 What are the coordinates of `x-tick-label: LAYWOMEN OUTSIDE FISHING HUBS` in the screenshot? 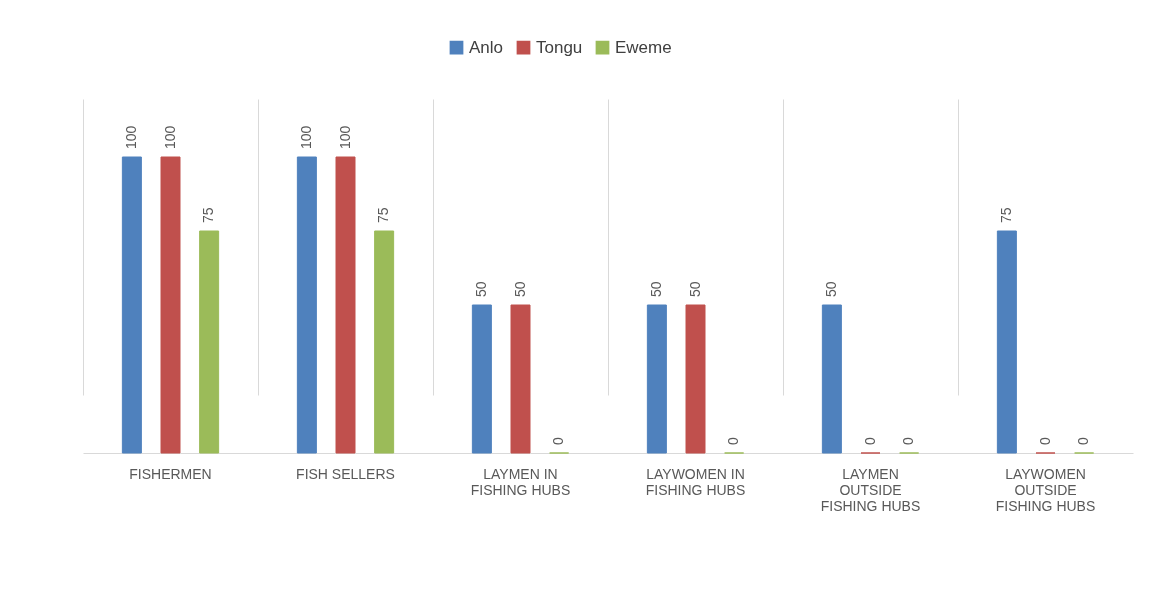 It's located at (1045, 489).